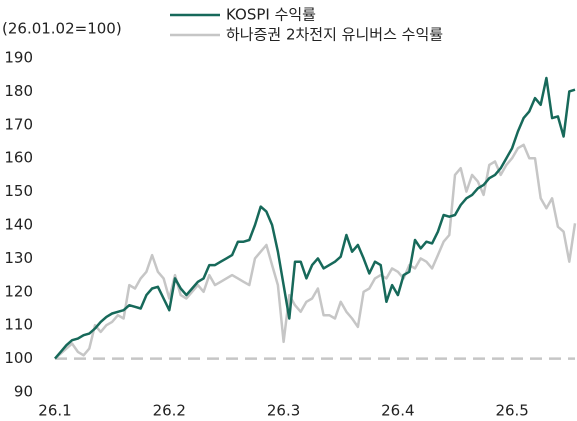  What do you see at coordinates (62, 29) in the screenshot?
I see `chart-subtitle: (26.01.02=100)` at bounding box center [62, 29].